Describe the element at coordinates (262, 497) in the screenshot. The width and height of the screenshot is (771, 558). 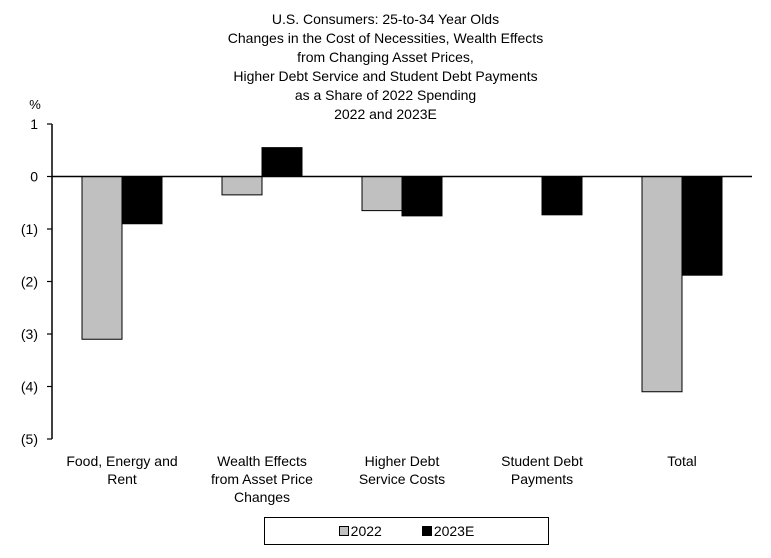
I see `x-category-label: Changes` at that location.